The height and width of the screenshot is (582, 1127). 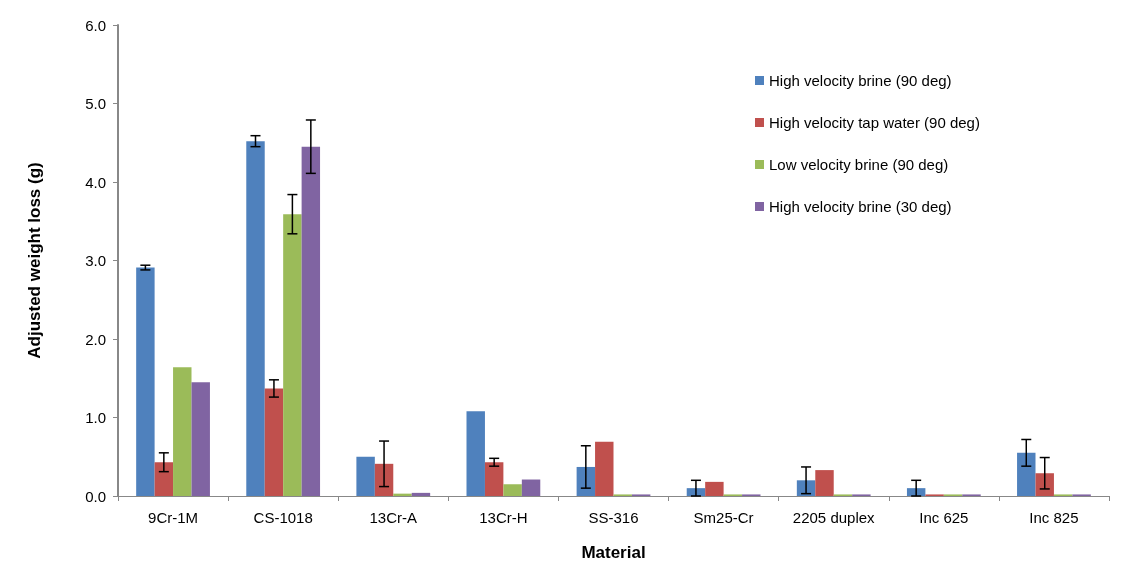 I want to click on y-tick-label: 2.0, so click(x=95, y=339).